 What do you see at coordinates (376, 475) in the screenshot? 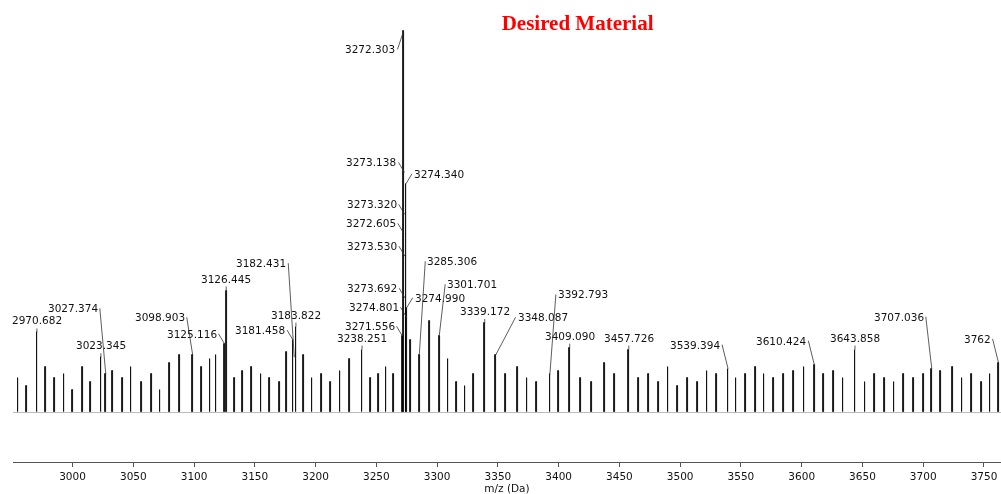
I see `x-tick-label: 3250` at bounding box center [376, 475].